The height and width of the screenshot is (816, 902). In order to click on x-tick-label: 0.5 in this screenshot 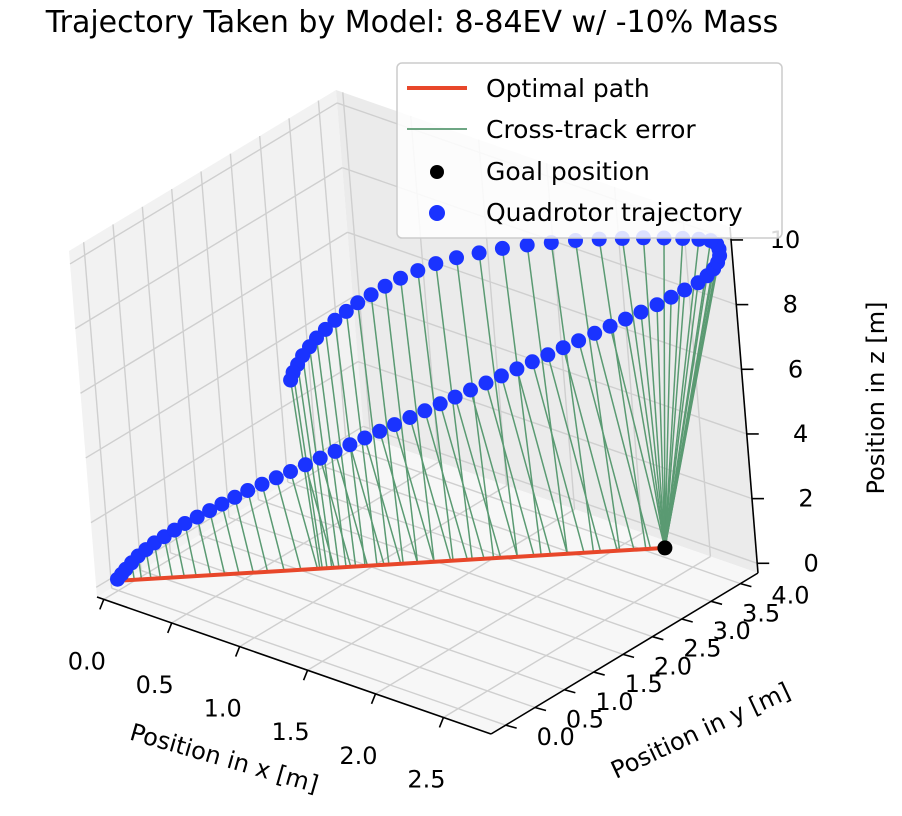, I will do `click(155, 685)`.